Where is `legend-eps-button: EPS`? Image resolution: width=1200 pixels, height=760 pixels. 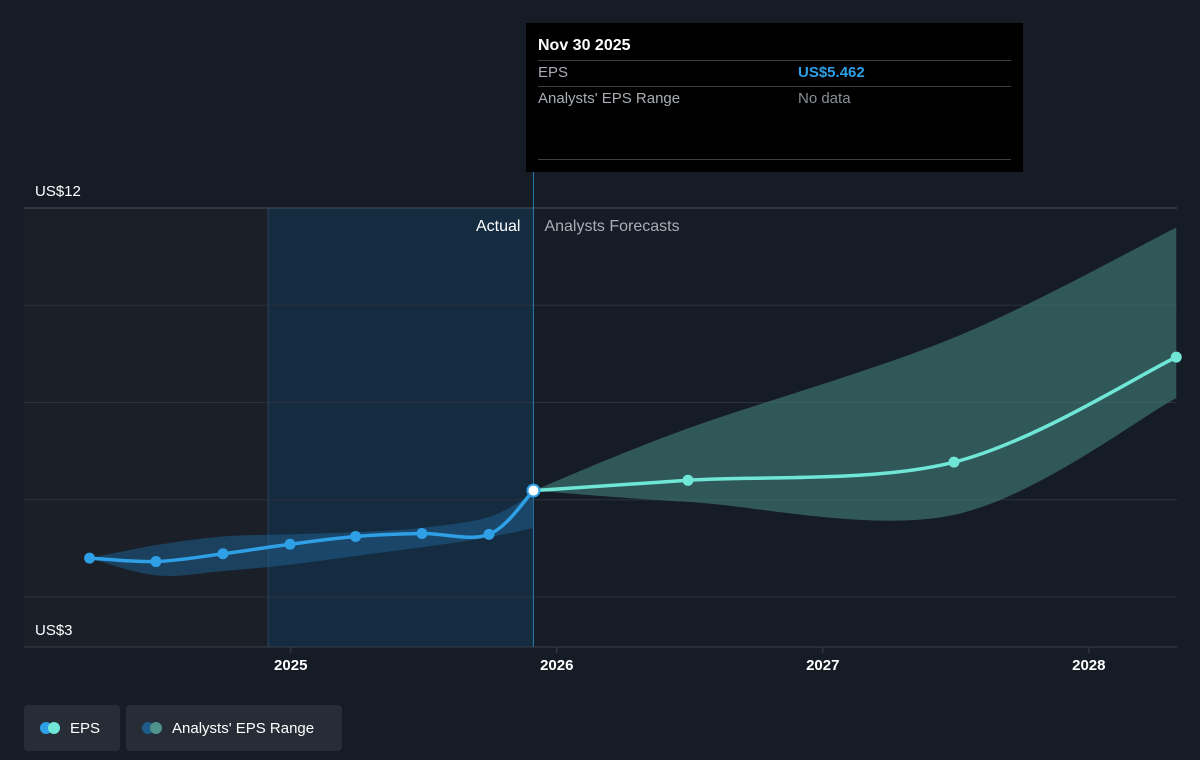 legend-eps-button: EPS is located at coordinates (72, 728).